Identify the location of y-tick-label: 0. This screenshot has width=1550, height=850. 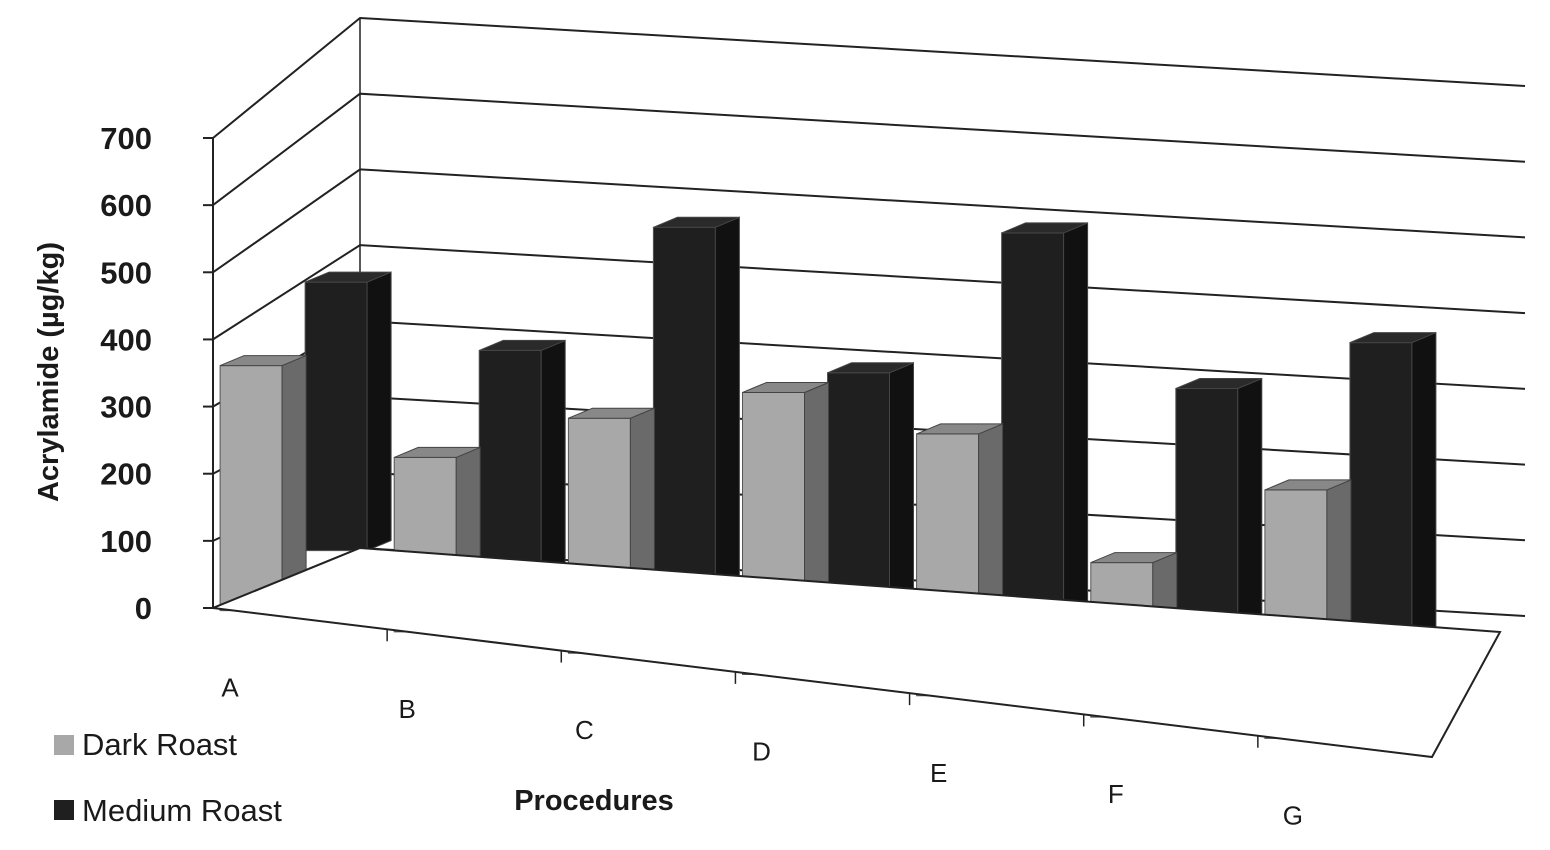
(143, 608).